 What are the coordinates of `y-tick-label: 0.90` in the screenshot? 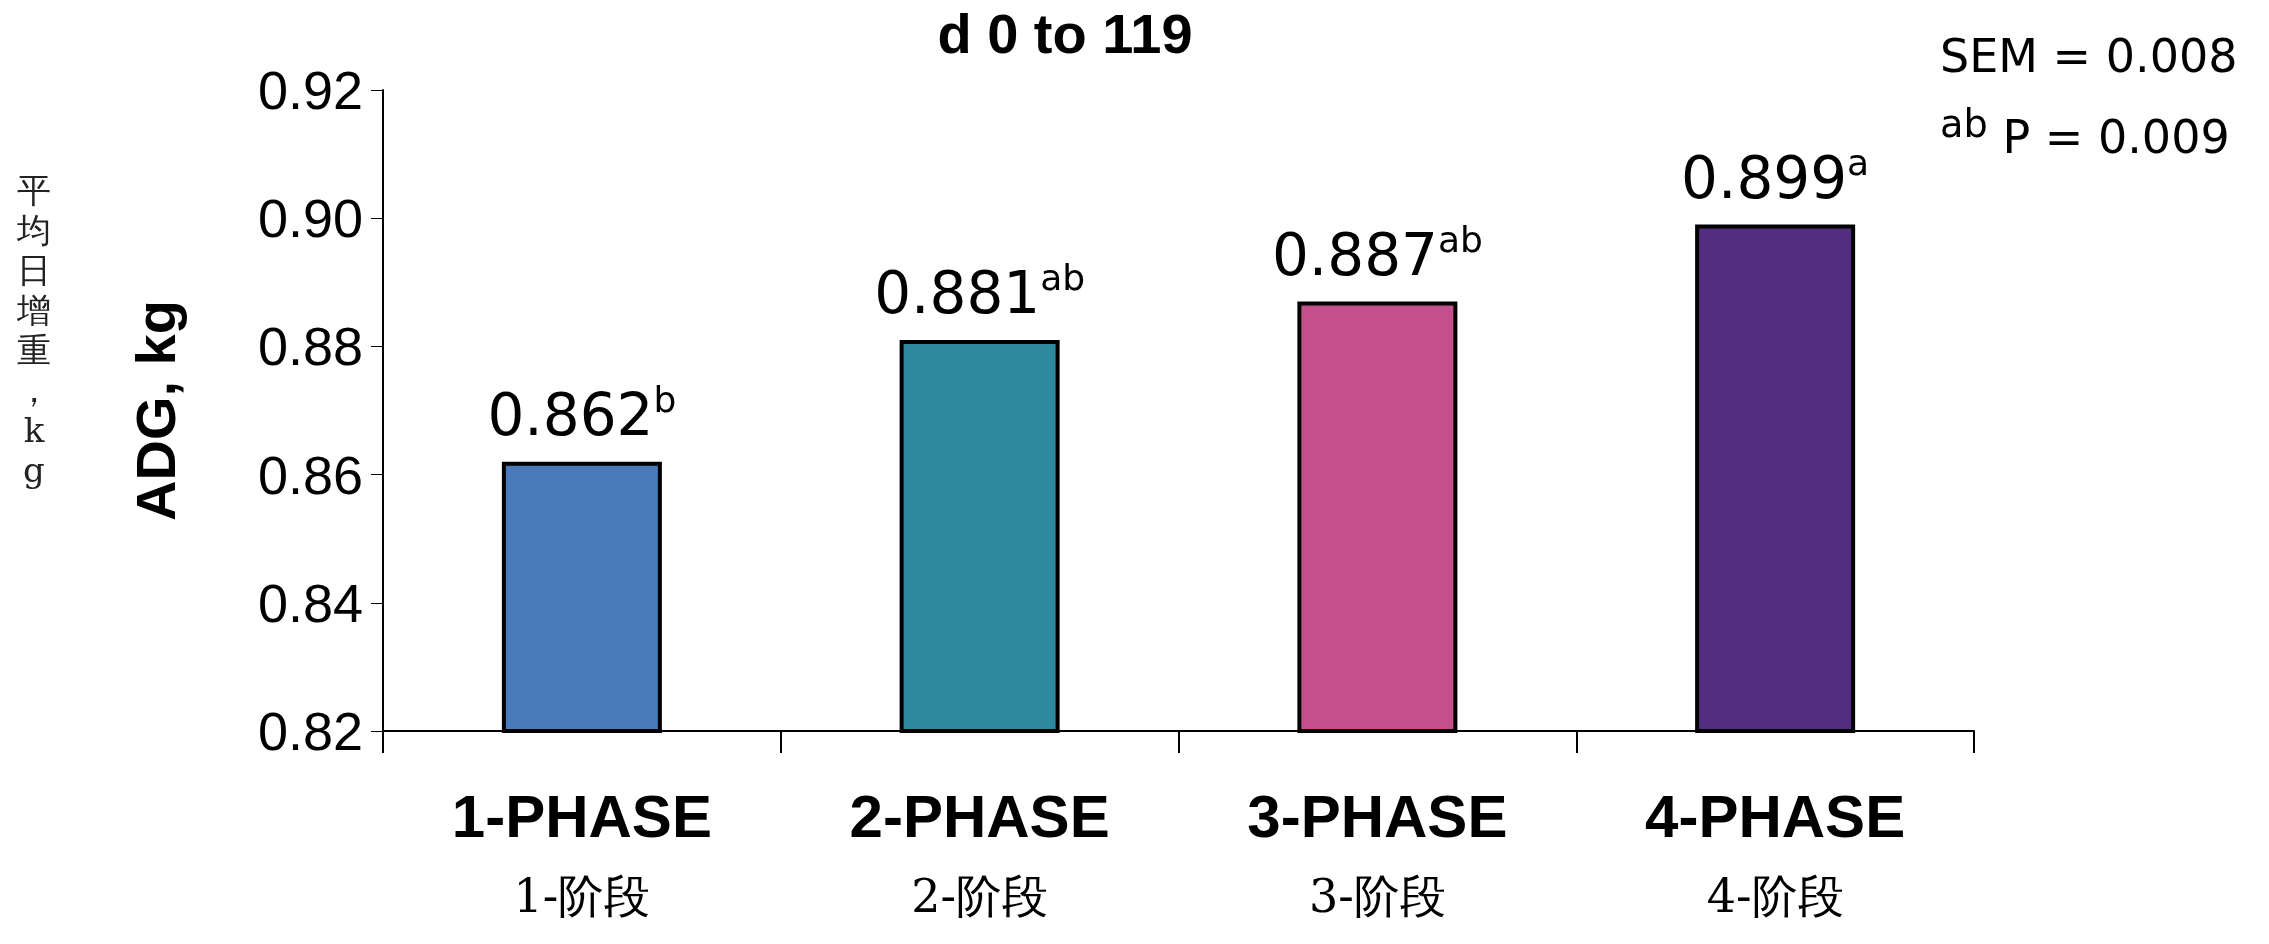 It's located at (310, 218).